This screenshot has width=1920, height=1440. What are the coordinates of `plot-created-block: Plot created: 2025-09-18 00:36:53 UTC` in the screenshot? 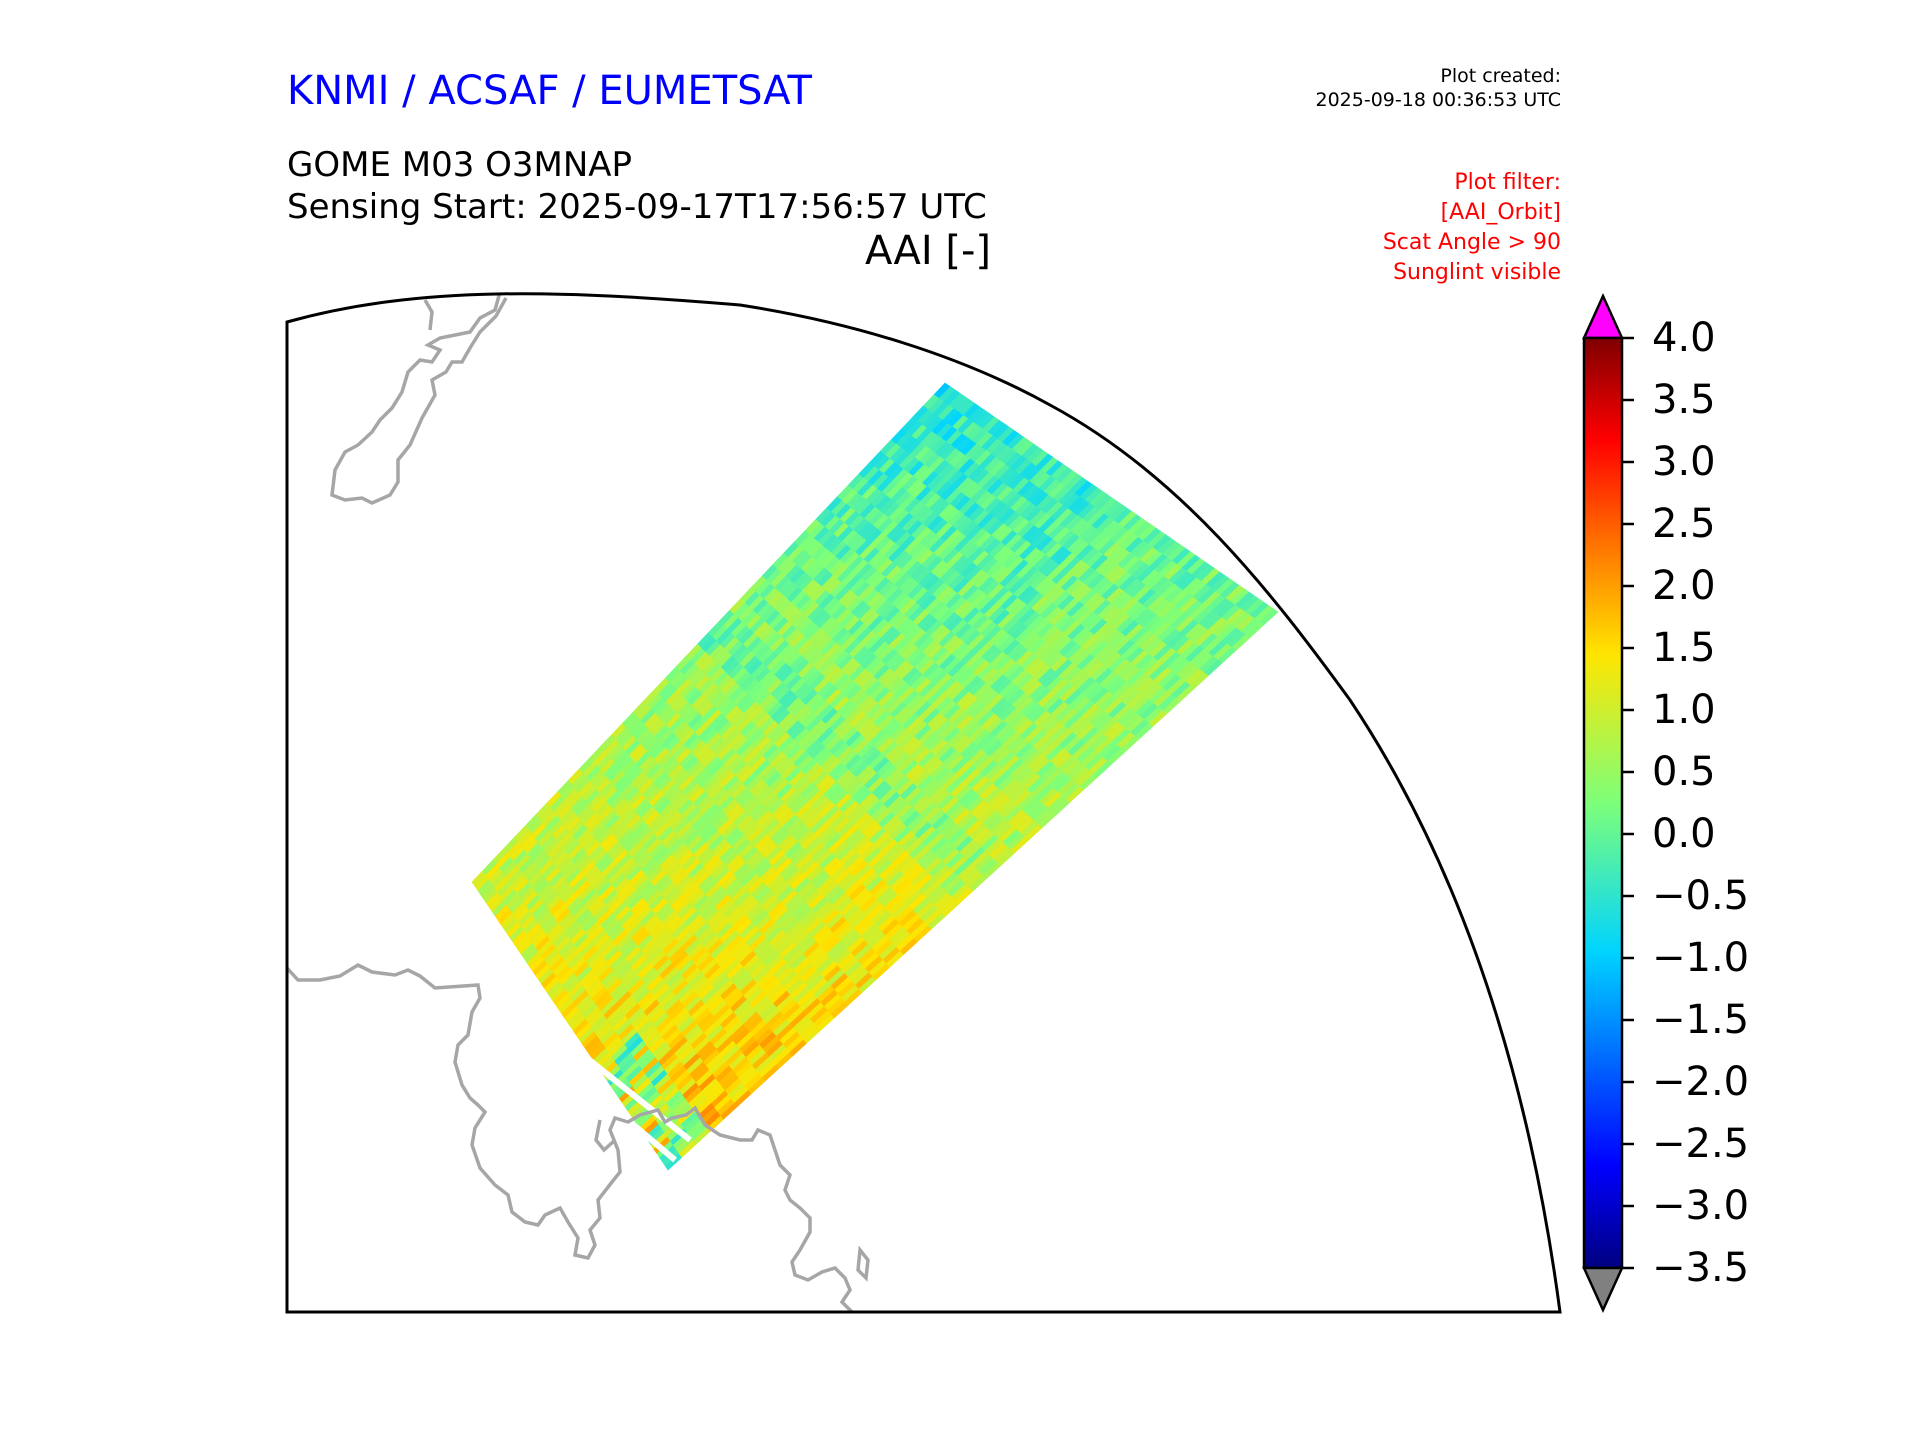 It's located at (1439, 88).